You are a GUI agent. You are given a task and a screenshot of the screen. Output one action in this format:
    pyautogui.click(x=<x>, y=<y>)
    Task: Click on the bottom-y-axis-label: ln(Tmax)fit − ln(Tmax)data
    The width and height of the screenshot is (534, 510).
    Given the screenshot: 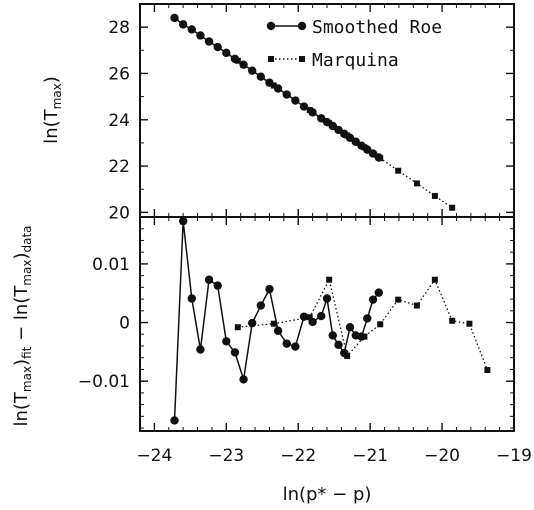 What is the action you would take?
    pyautogui.click(x=22, y=325)
    